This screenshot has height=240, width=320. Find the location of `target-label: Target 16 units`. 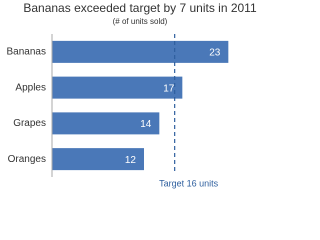

target-label: Target 16 units is located at coordinates (189, 183).